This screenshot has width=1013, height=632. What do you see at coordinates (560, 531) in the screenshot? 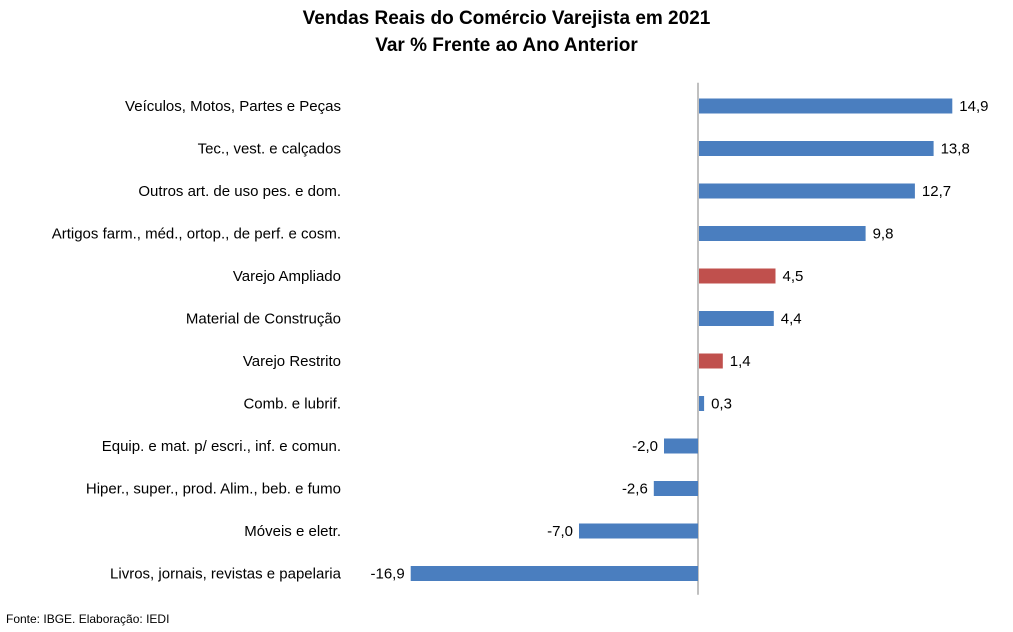
I see `value-label-10: -7,0` at bounding box center [560, 531].